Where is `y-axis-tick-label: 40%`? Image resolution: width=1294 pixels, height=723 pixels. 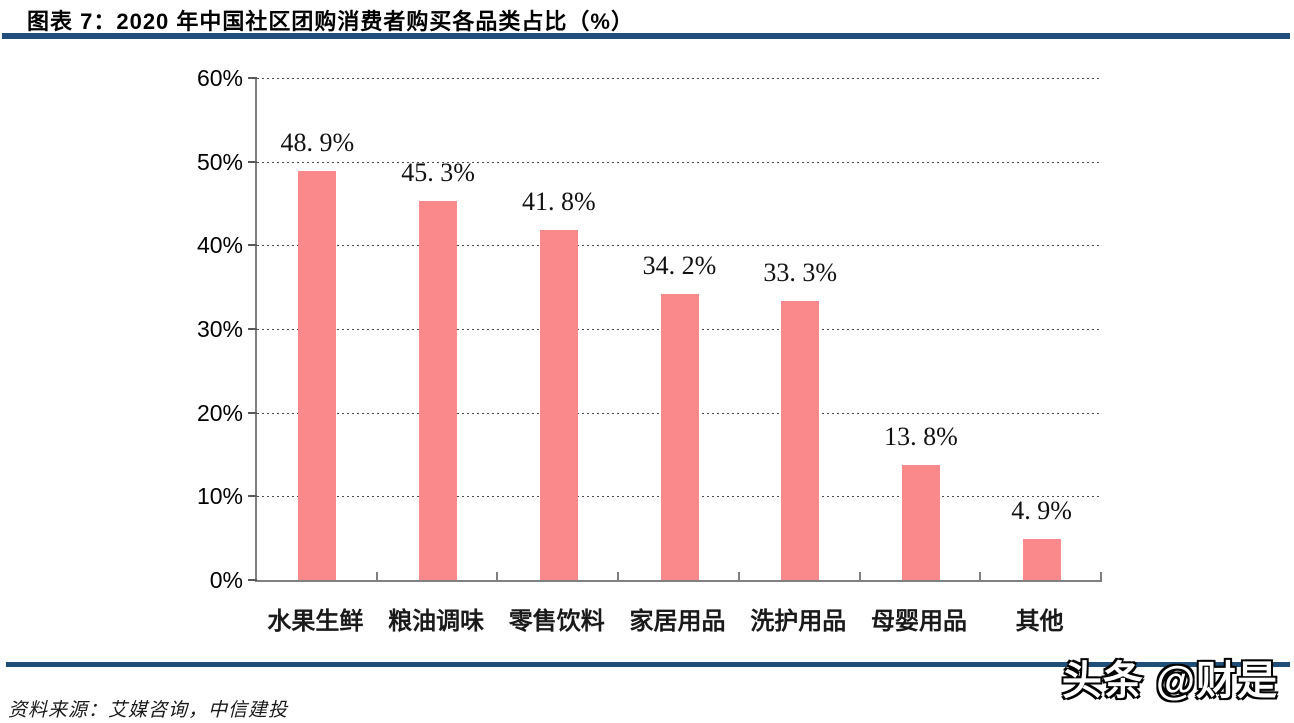
y-axis-tick-label: 40% is located at coordinates (219, 245).